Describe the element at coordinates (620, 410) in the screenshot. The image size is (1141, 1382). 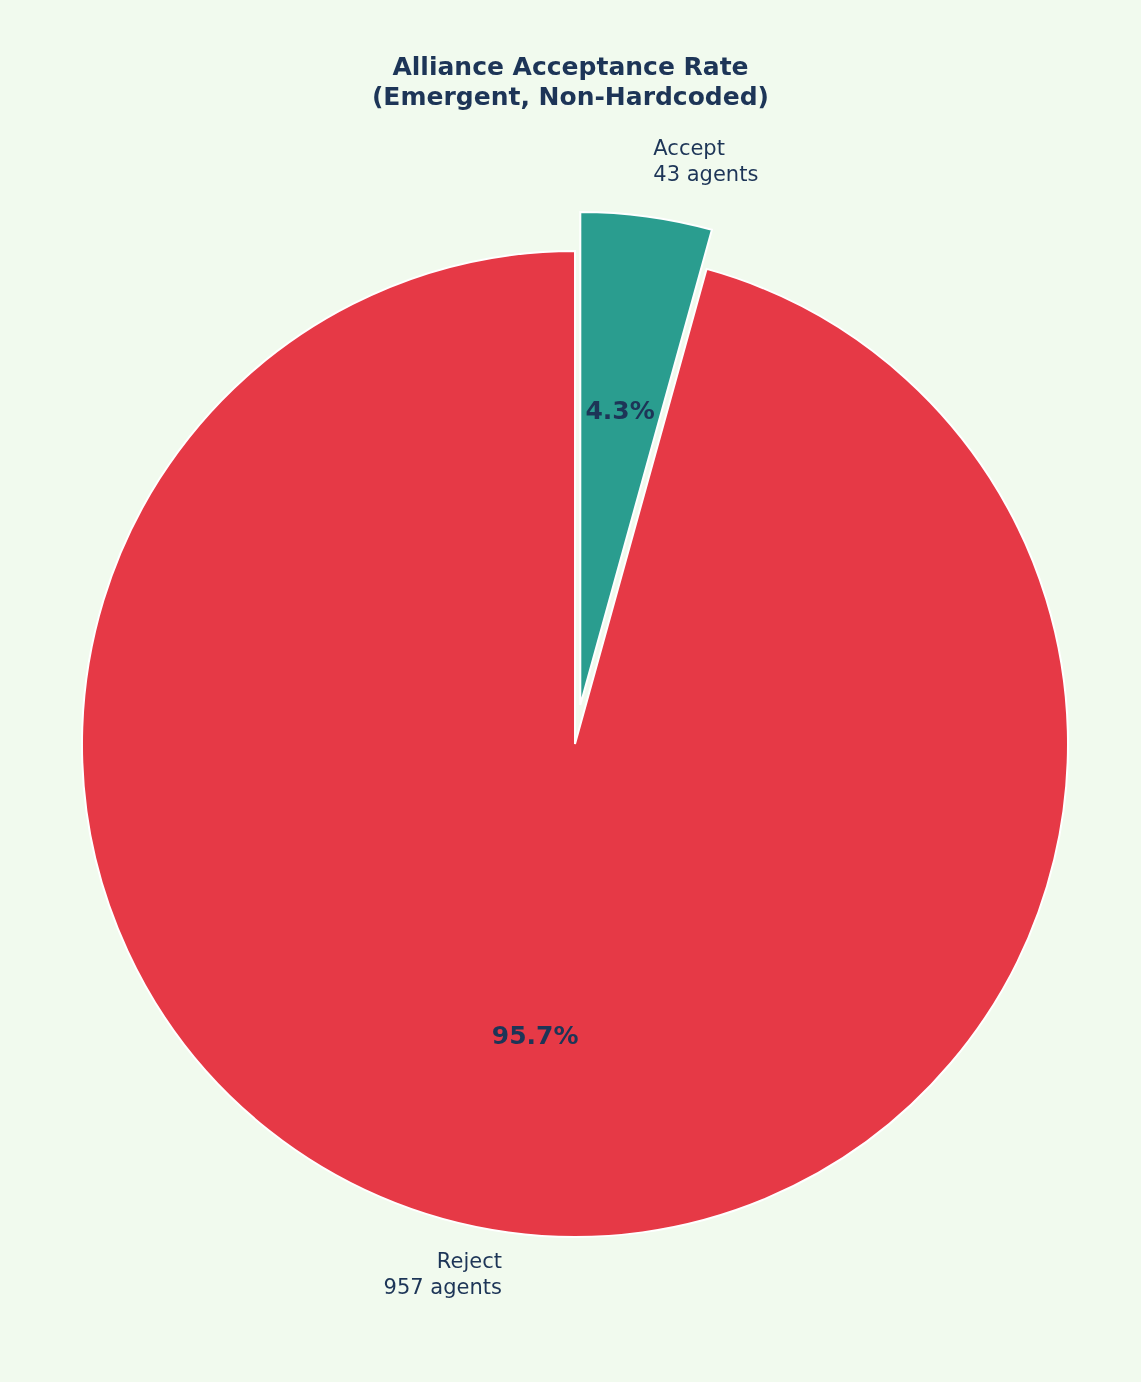
I see `data-label: 4.3%` at that location.